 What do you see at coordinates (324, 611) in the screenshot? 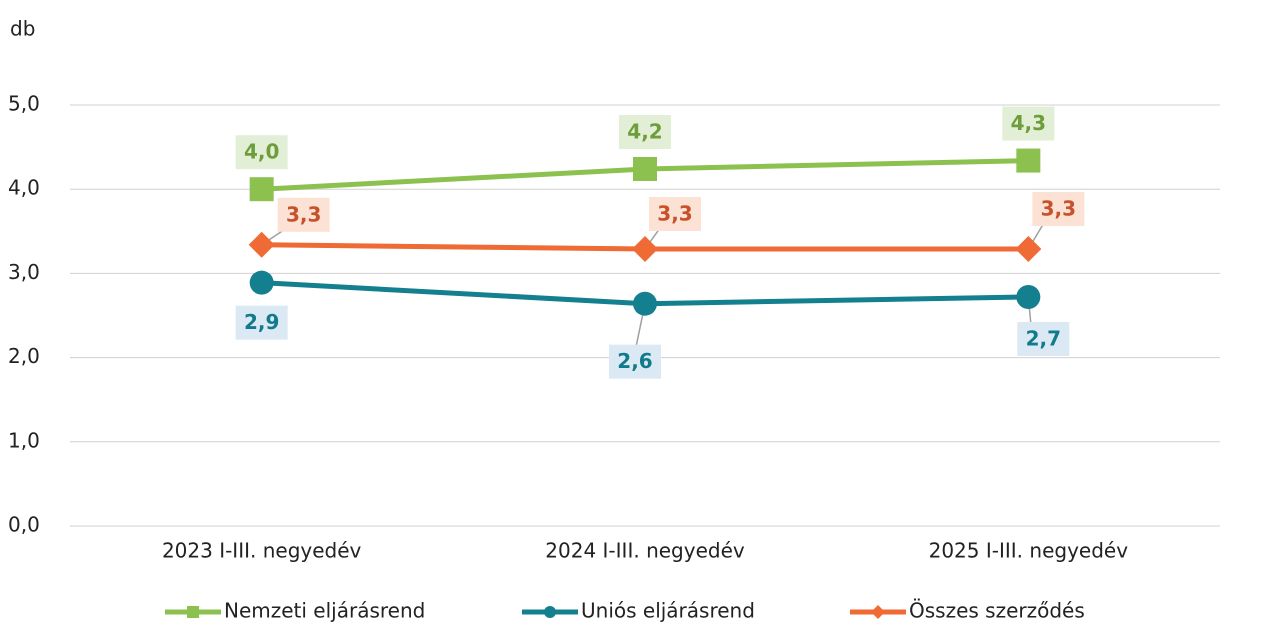
I see `legend-label: Nemzeti eljárásrend` at bounding box center [324, 611].